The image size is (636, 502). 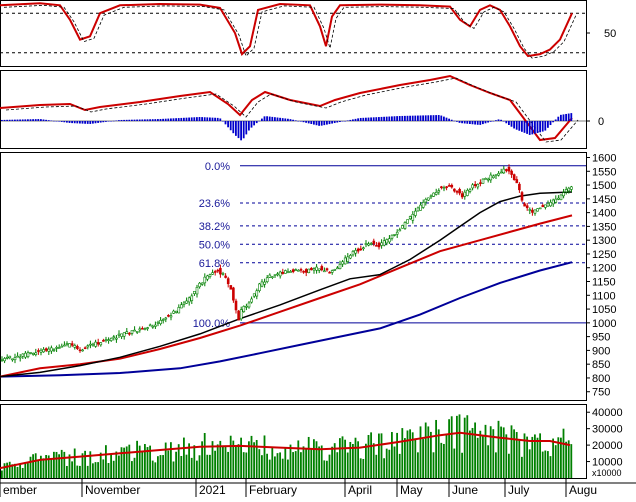 I want to click on price-tick-label: 850, so click(x=601, y=365).